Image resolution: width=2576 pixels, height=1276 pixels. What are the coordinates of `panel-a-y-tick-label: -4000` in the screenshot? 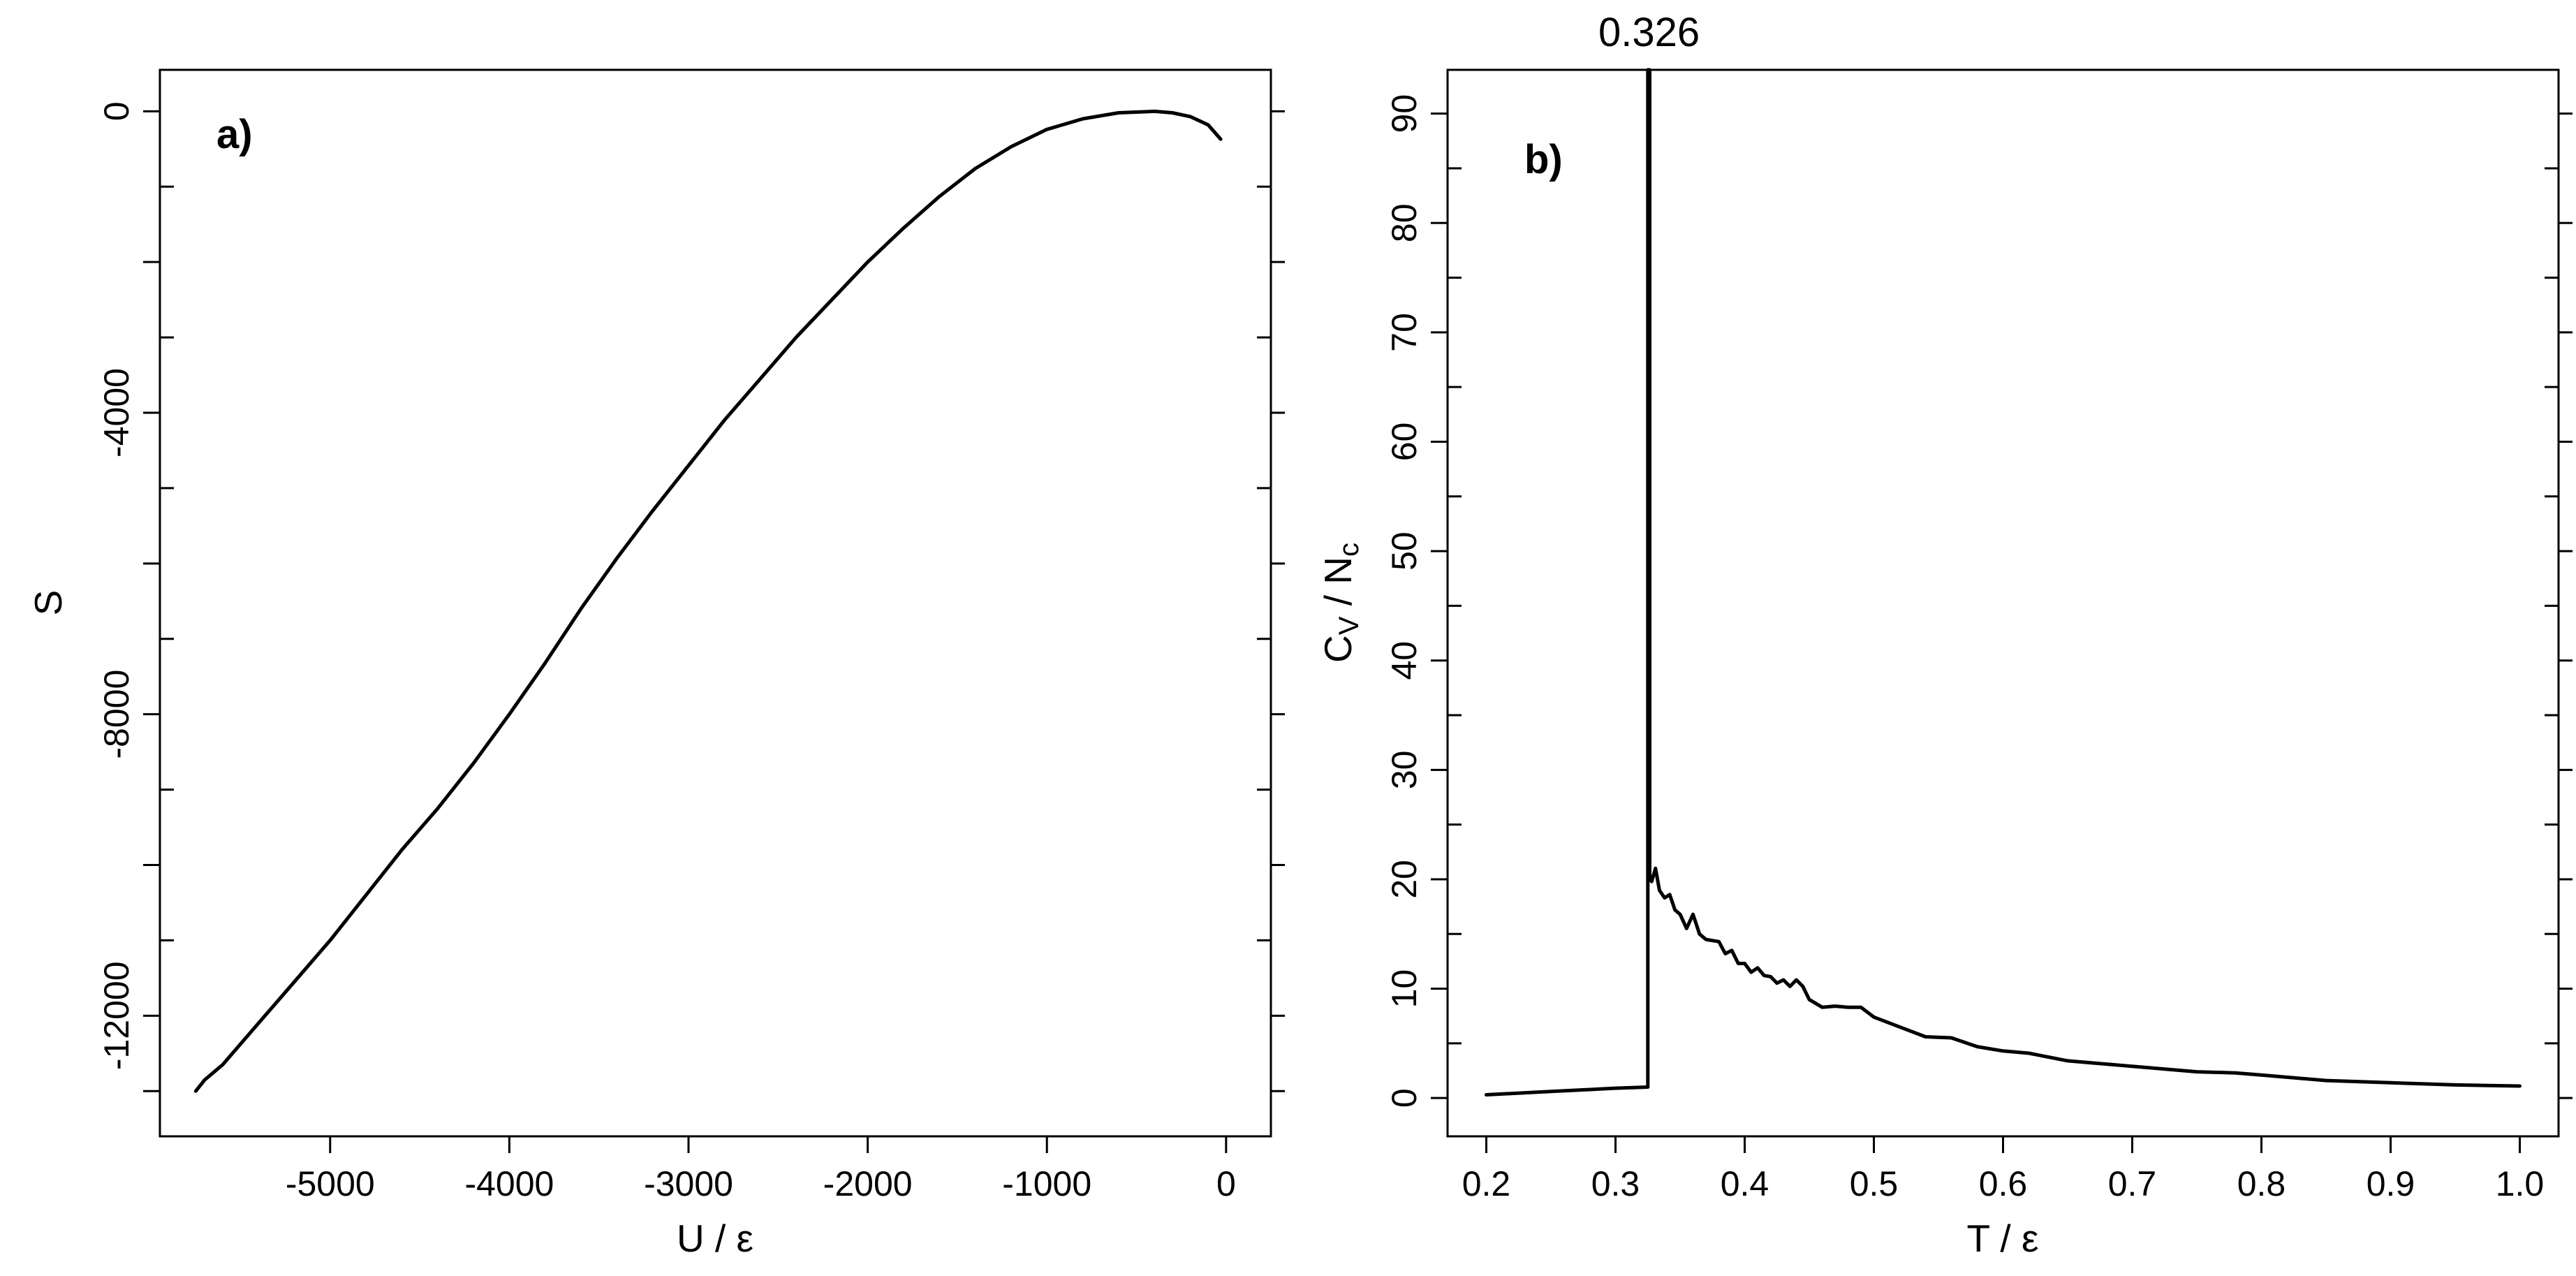 It's located at (116, 412).